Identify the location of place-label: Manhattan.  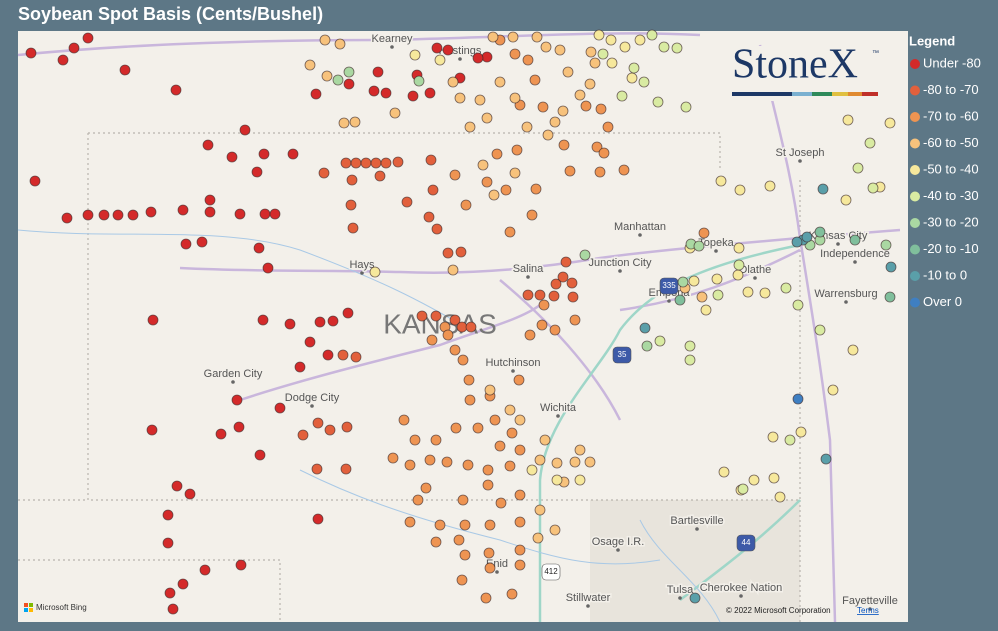
(640, 227).